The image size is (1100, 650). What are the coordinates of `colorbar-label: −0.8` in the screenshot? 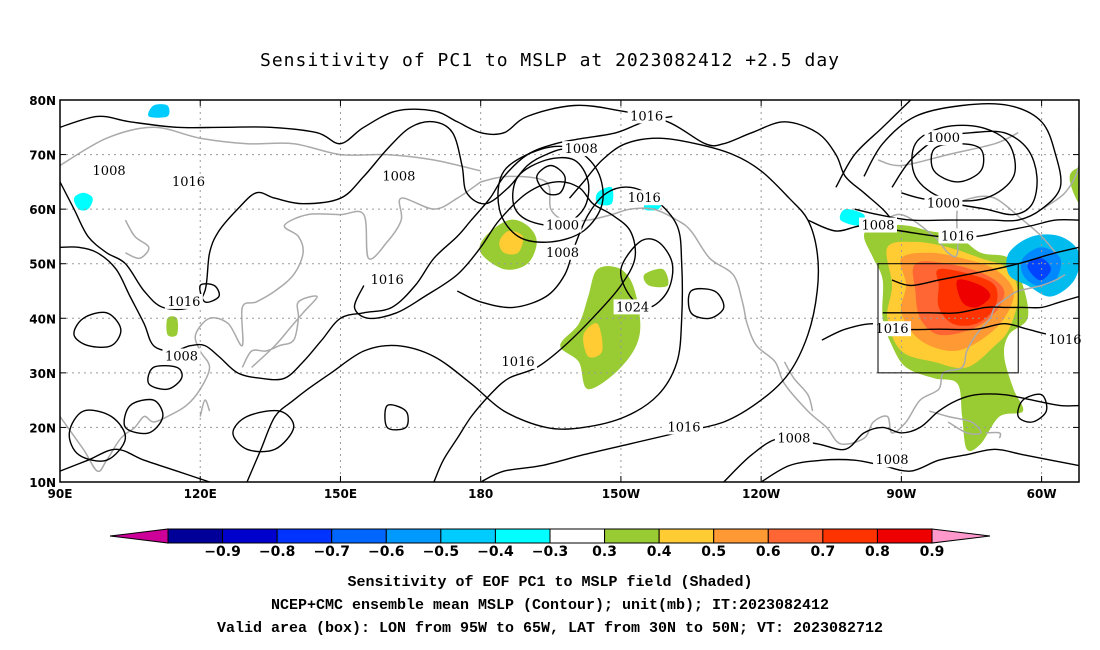 It's located at (277, 552).